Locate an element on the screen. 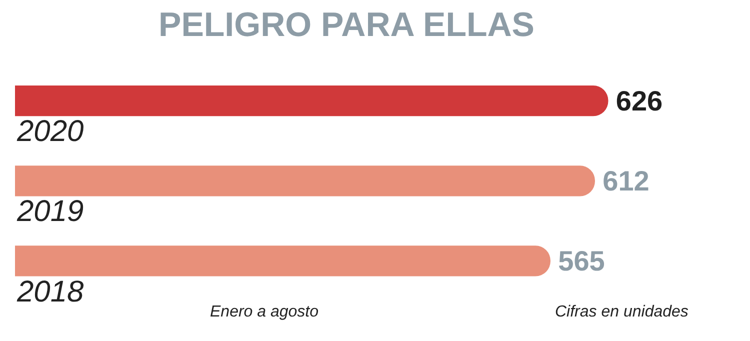 This screenshot has height=341, width=750. data-label: 612 is located at coordinates (626, 181).